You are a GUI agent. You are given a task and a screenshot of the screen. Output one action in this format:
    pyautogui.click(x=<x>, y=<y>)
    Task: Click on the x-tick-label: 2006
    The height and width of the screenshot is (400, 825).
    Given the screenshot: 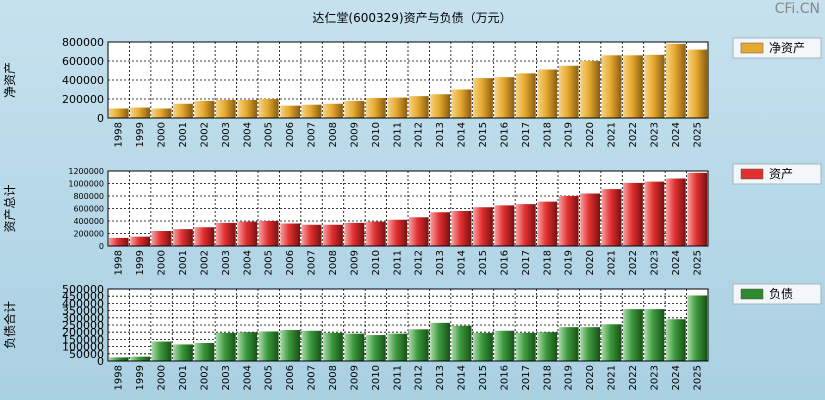 What is the action you would take?
    pyautogui.click(x=290, y=377)
    